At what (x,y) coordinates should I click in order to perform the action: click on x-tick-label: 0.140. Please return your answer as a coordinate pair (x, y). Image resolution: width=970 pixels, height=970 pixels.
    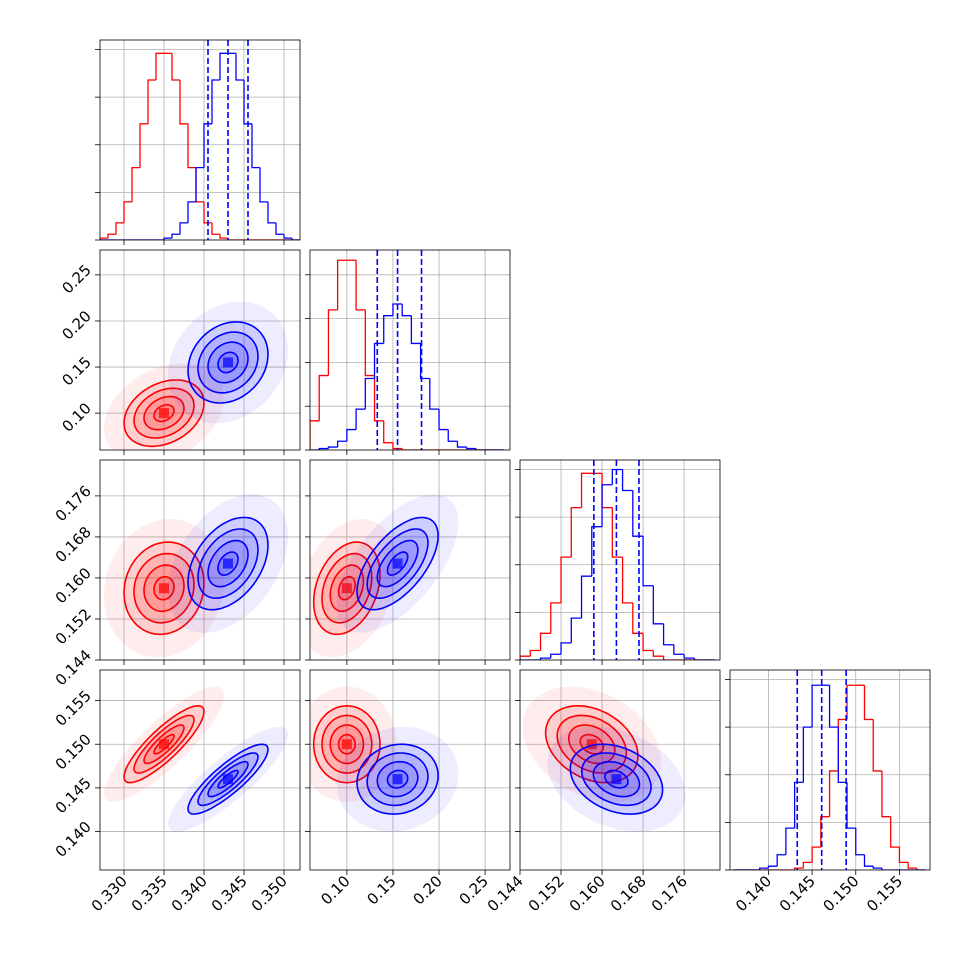
    Looking at the image, I should click on (753, 893).